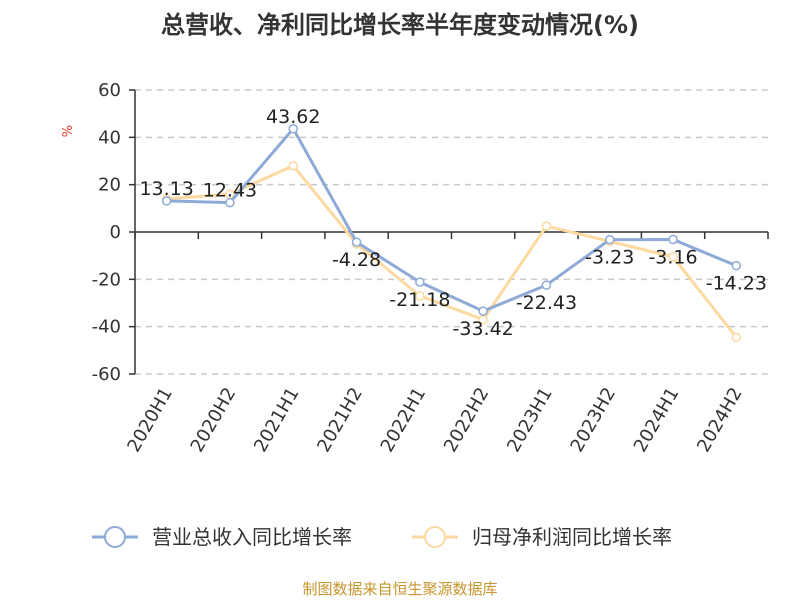 The height and width of the screenshot is (600, 800). What do you see at coordinates (404, 420) in the screenshot?
I see `x-tick-label: 2022H1` at bounding box center [404, 420].